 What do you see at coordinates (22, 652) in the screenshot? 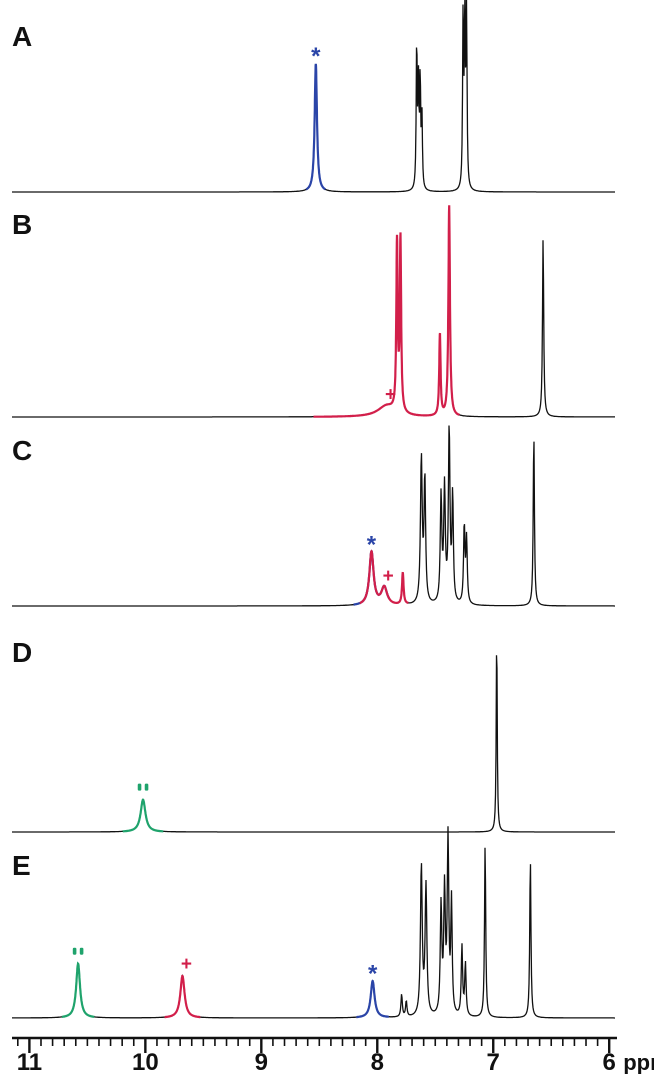
I see `spectrum-label: D` at bounding box center [22, 652].